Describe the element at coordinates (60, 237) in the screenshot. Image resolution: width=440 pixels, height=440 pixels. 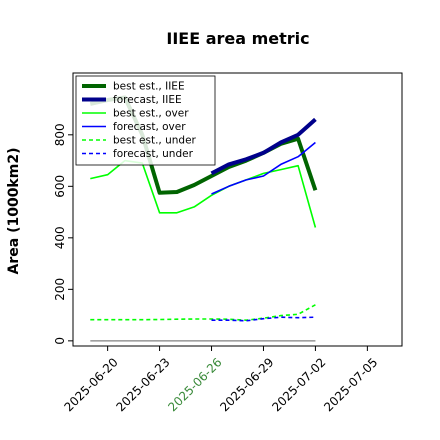
I see `y-tick-label: 400` at that location.